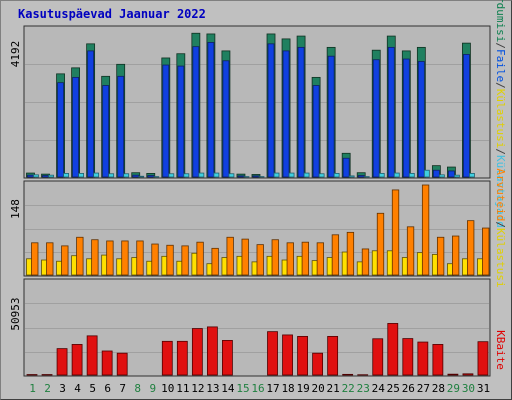 Image resolution: width=512 pixels, height=400 pixels. What do you see at coordinates (302, 388) in the screenshot?
I see `x-tick-label: 19` at bounding box center [302, 388].